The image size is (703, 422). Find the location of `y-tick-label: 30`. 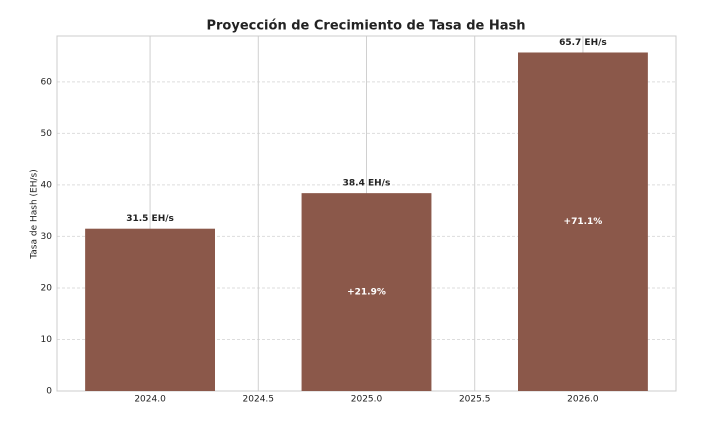

y-tick-label: 30 is located at coordinates (47, 237).